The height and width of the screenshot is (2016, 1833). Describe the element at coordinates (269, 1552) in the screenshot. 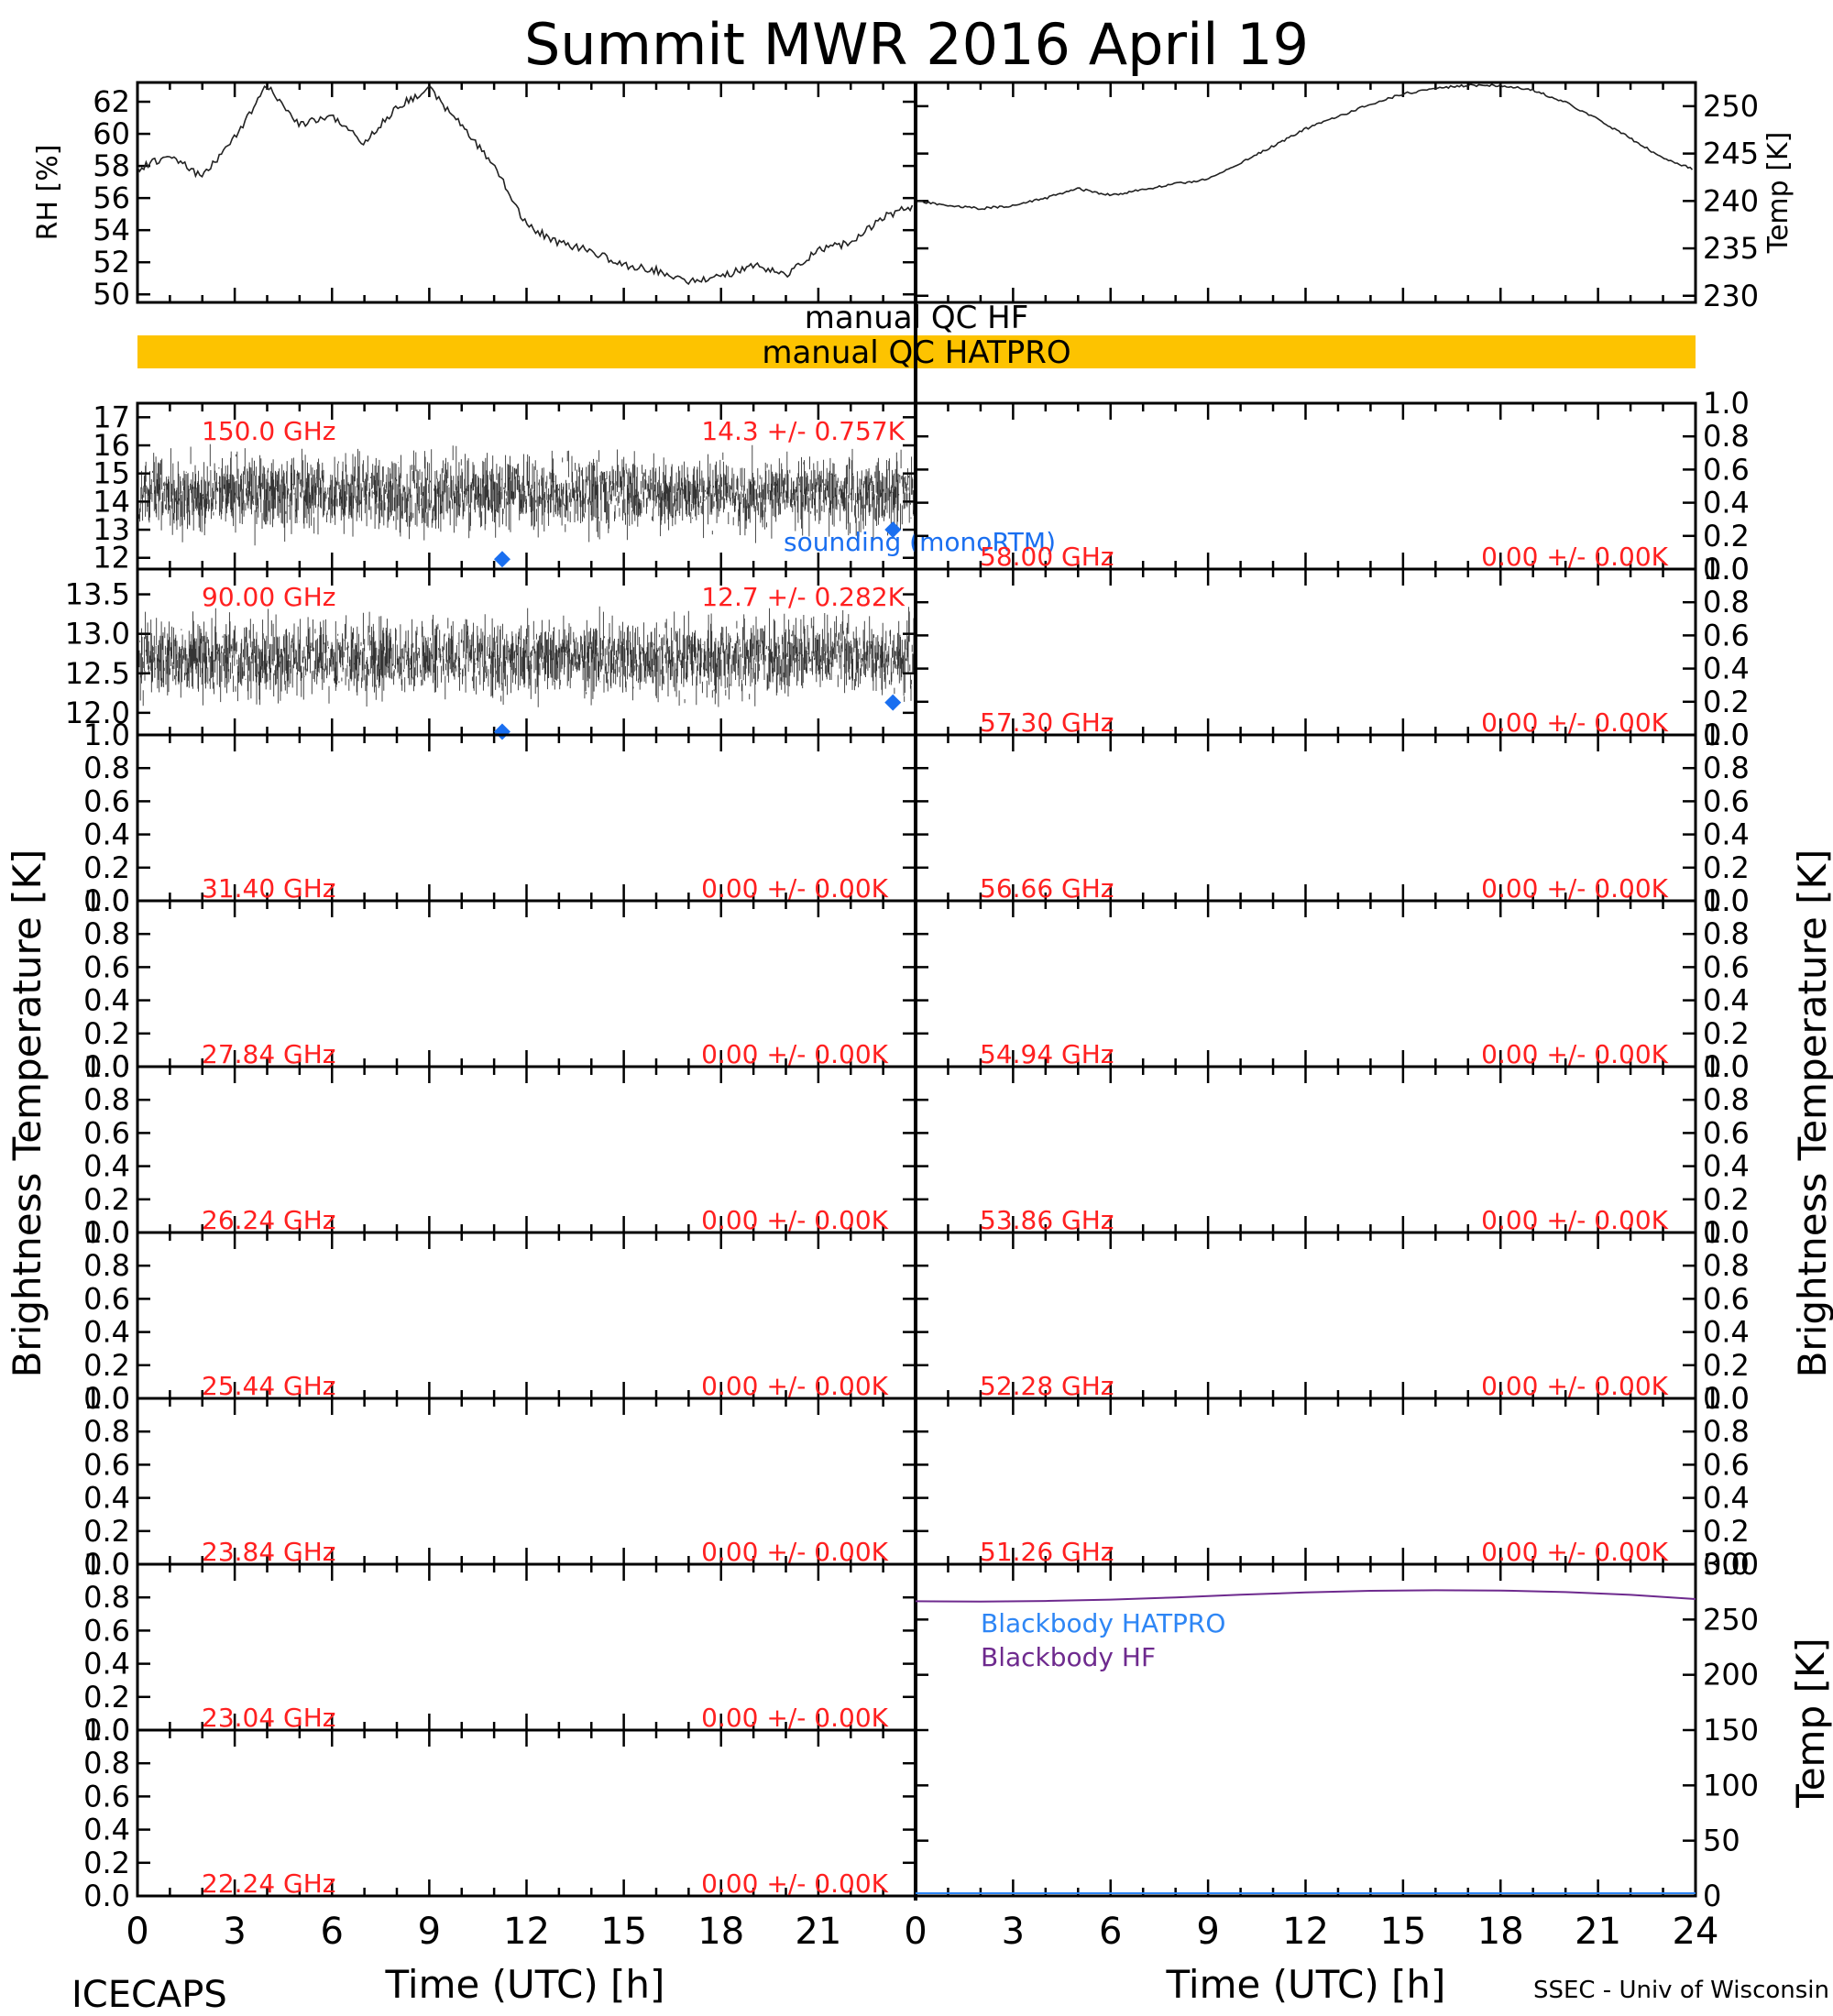

I see `ch-23.84-channel-label: 23.84 GHz` at that location.